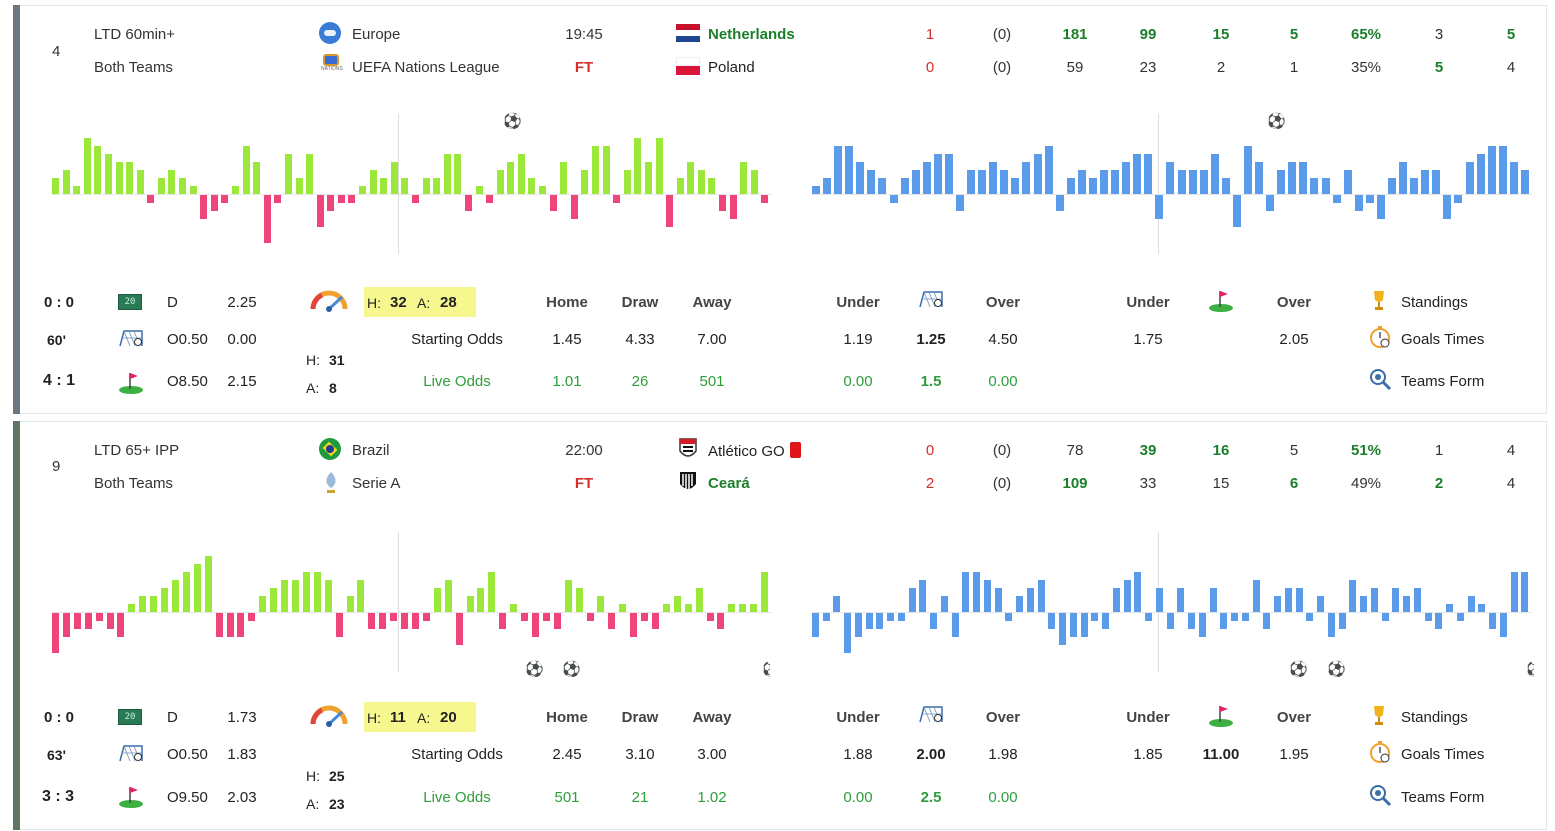 Image resolution: width=1555 pixels, height=831 pixels. What do you see at coordinates (376, 34) in the screenshot?
I see `country-name: Europe` at bounding box center [376, 34].